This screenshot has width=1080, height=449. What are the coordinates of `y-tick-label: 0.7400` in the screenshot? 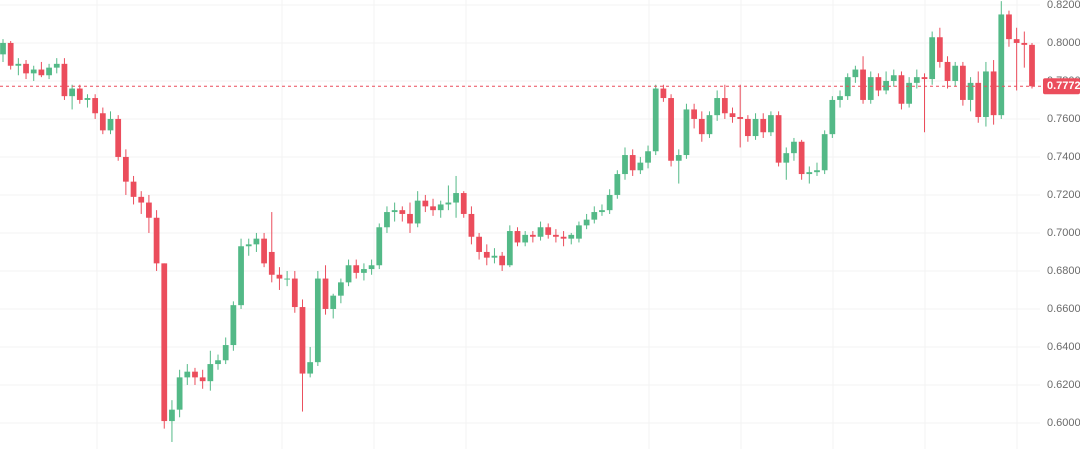 It's located at (1063, 157).